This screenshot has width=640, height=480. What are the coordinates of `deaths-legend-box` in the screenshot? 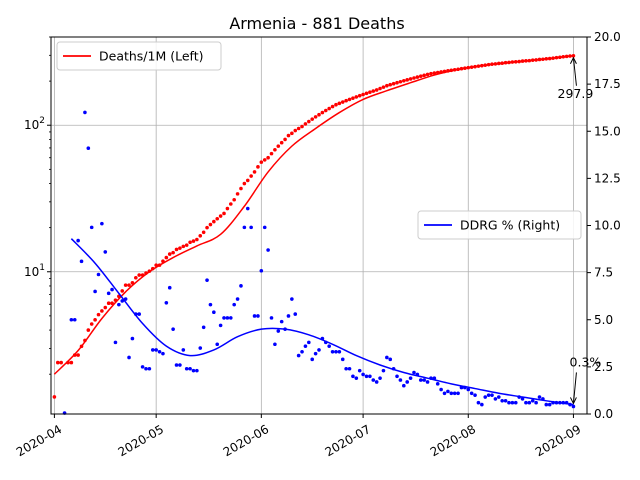 It's located at (139, 56).